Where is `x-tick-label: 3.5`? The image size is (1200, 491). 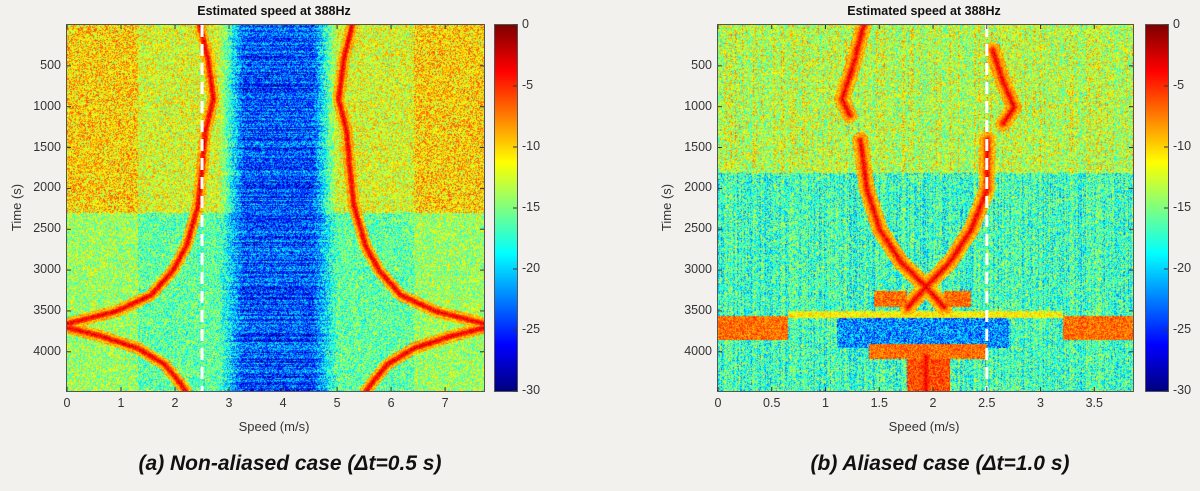 x-tick-label: 3.5 is located at coordinates (1094, 403).